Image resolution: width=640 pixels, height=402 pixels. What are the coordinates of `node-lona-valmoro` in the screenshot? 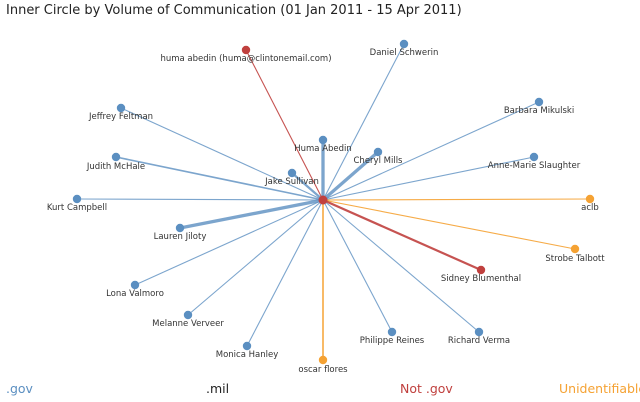 It's located at (135, 285).